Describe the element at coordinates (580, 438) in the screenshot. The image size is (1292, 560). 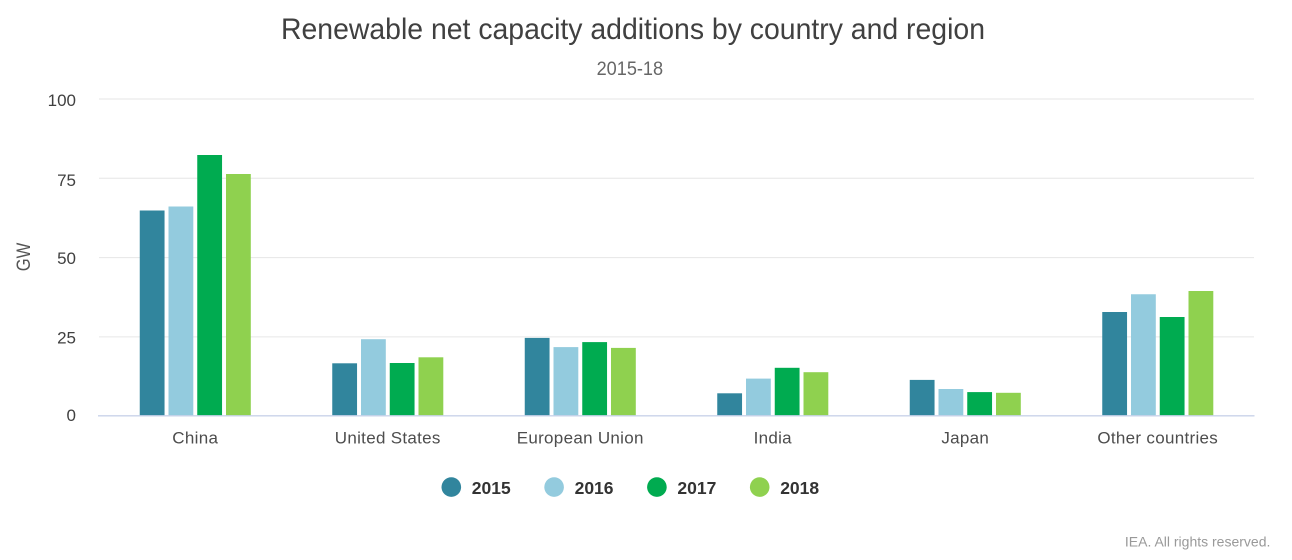
I see `svg-text: European Union` at that location.